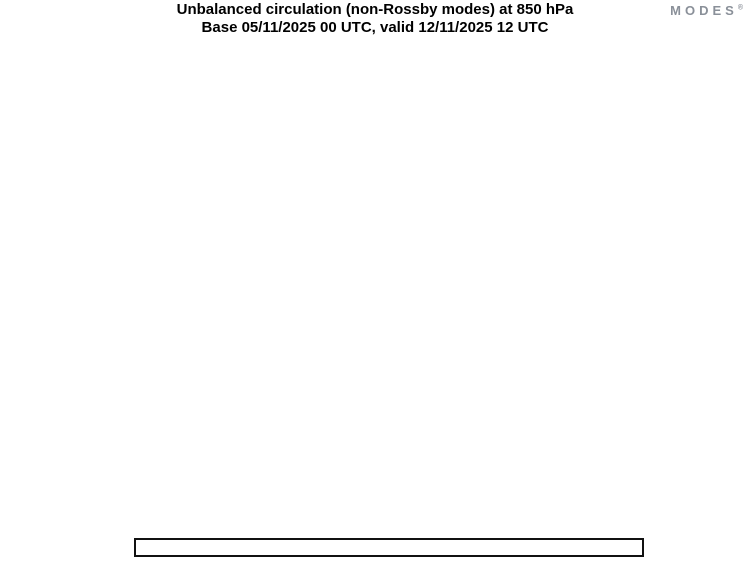  I want to click on modes-logo-text: MODES, so click(704, 10).